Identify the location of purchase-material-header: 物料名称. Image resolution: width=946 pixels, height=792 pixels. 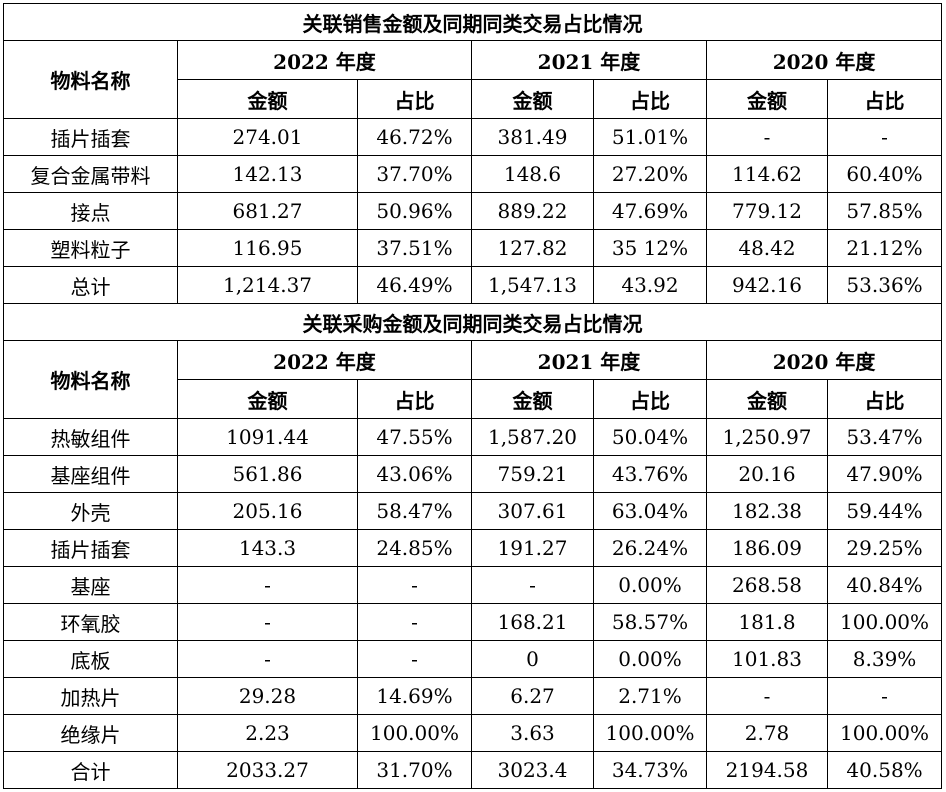
(90, 379).